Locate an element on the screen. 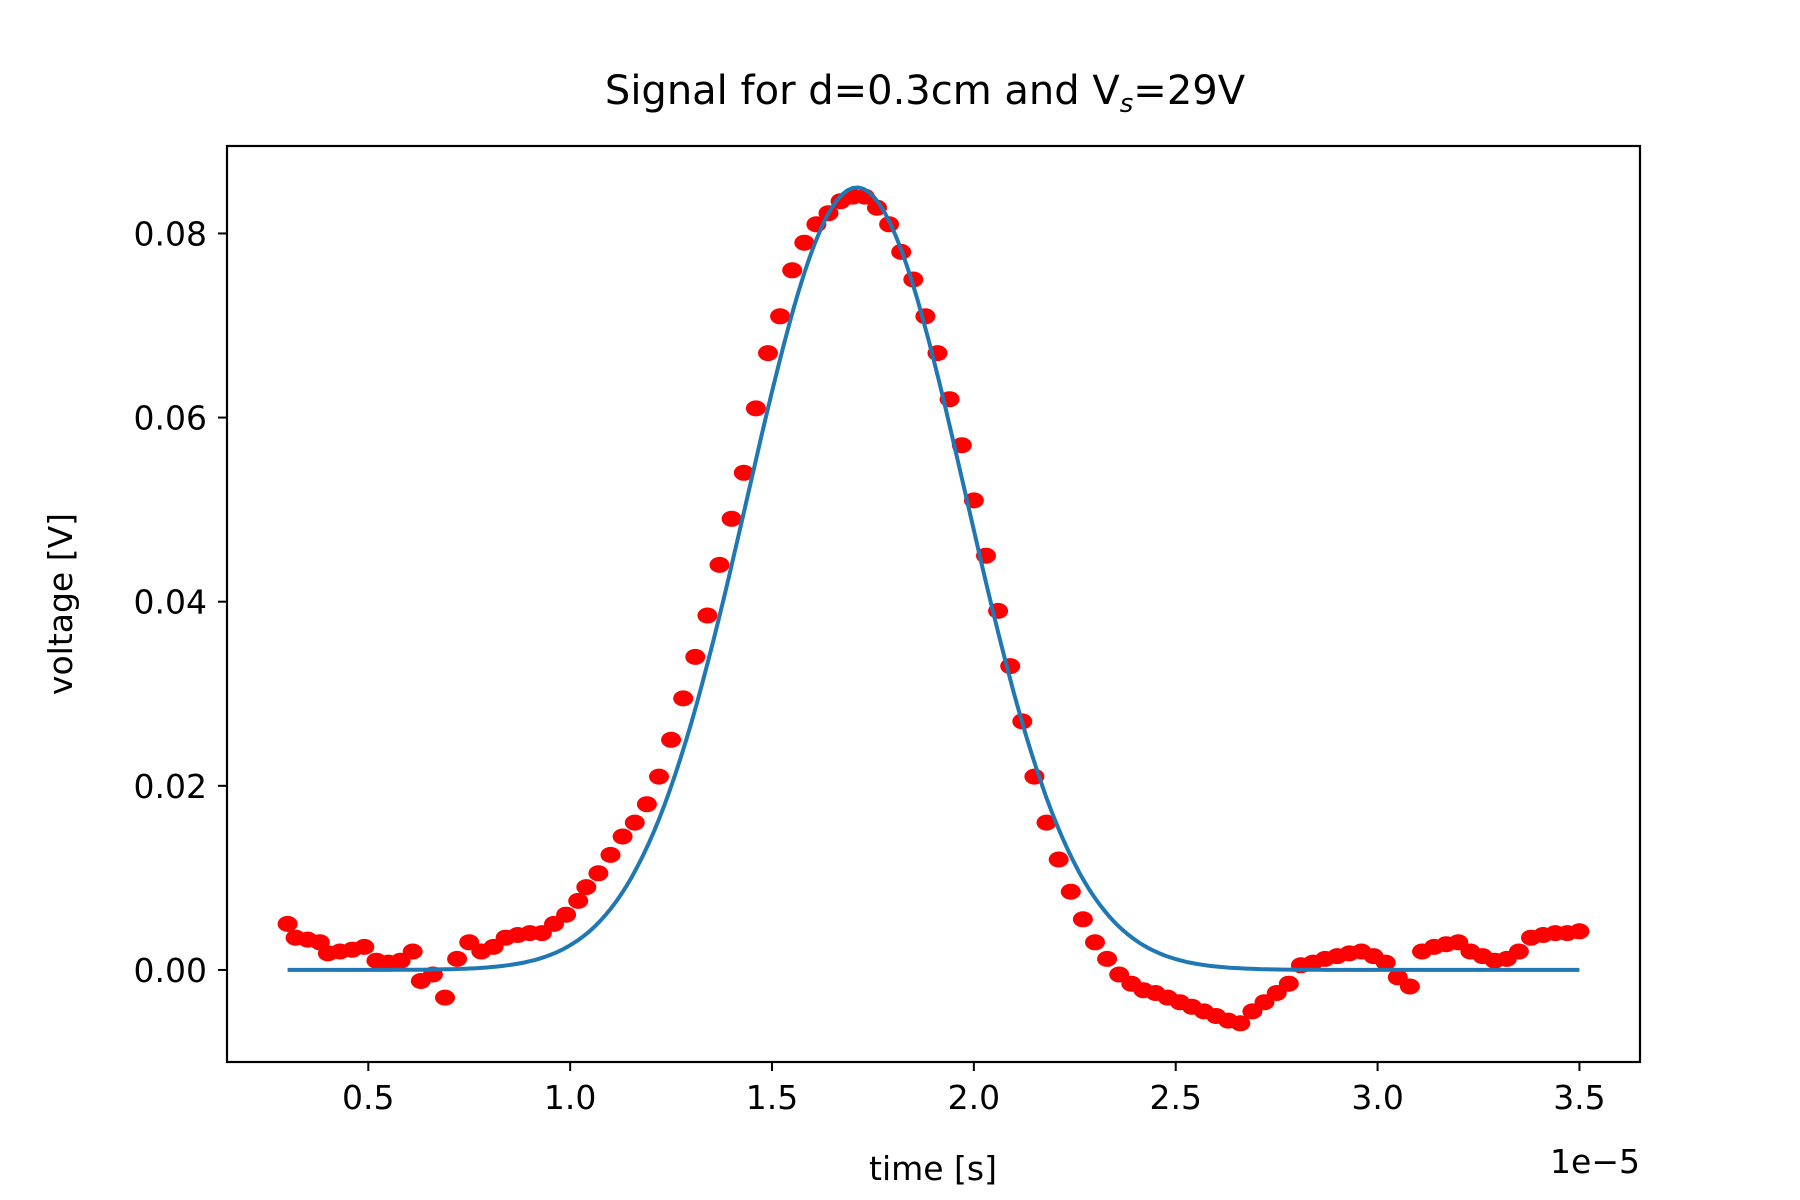 The width and height of the screenshot is (1800, 1200). x-offset-text: 1e−5 is located at coordinates (1595, 1161).